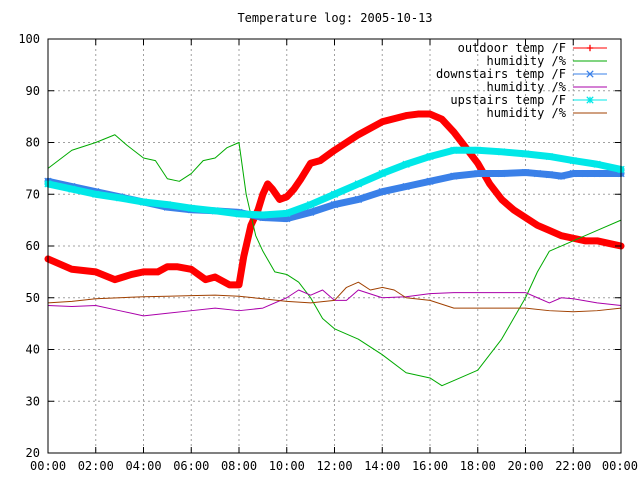  Describe the element at coordinates (525, 466) in the screenshot. I see `x-tick-label: 20:00` at that location.